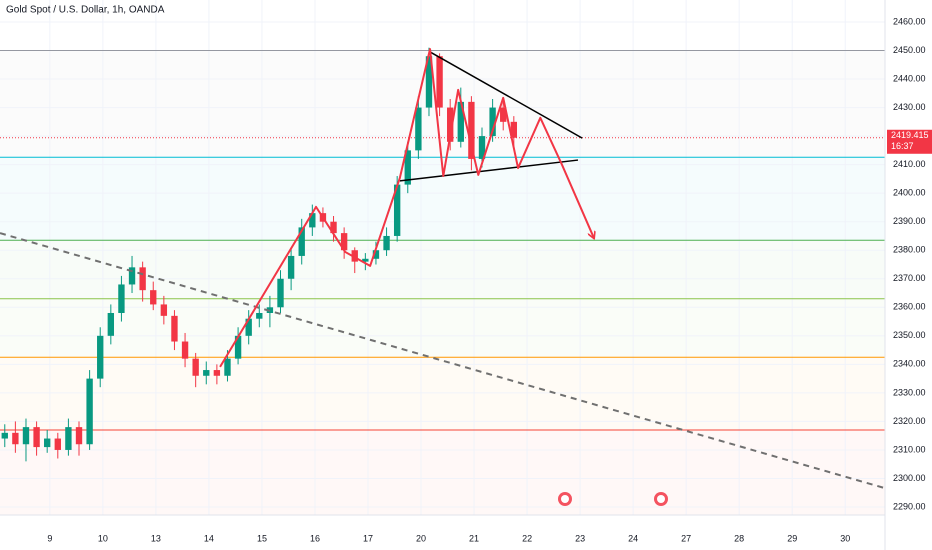 The height and width of the screenshot is (550, 932). I want to click on last-price-box, so click(909, 141).